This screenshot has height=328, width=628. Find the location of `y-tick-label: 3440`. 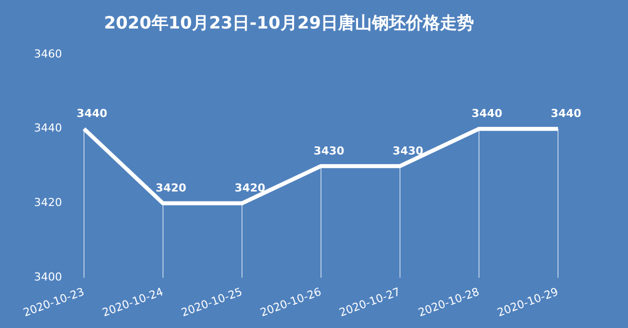

y-tick-label: 3440 is located at coordinates (48, 128).